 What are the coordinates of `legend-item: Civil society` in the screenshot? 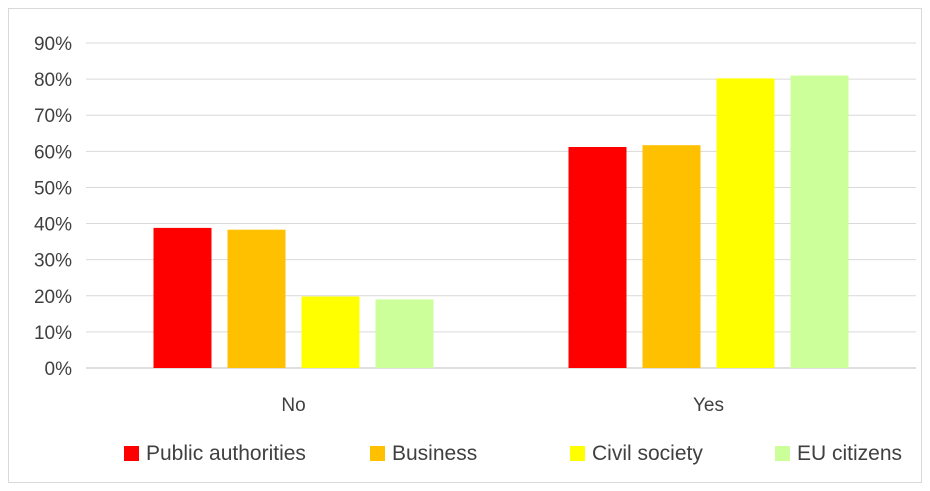 It's located at (636, 453).